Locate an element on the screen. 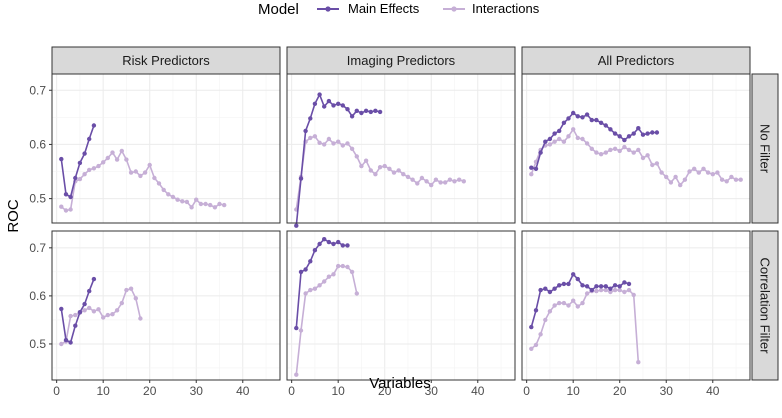  strip-label-imaging-predictors: Imaging Predictors is located at coordinates (401, 60).